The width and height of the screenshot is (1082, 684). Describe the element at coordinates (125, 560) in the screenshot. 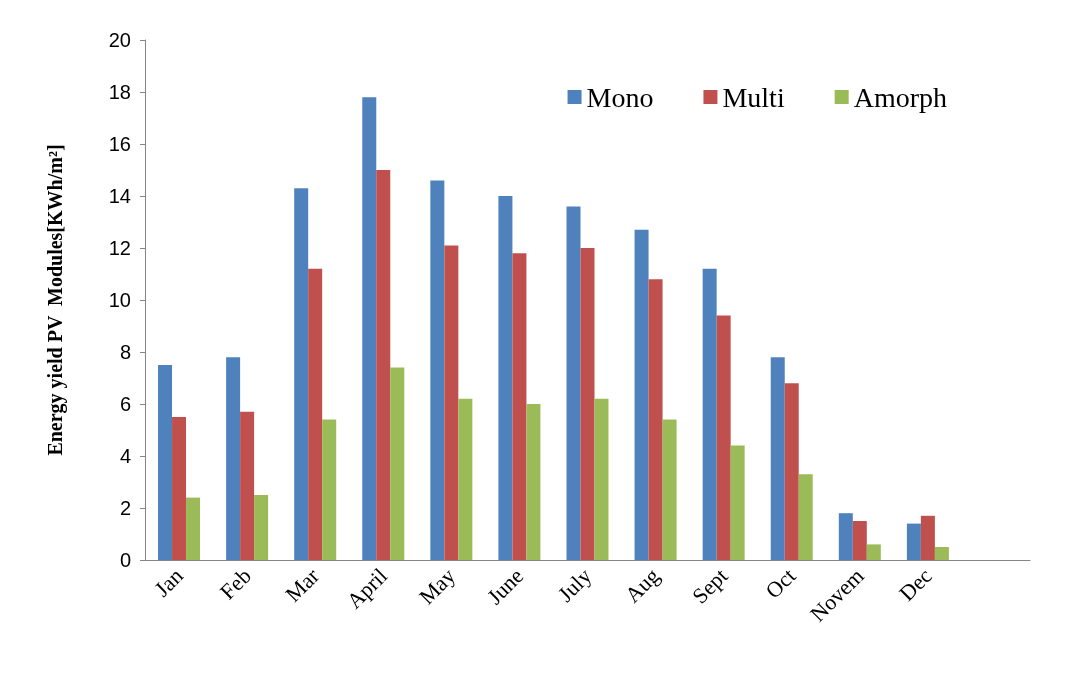

I see `y-tick-label: 0` at that location.